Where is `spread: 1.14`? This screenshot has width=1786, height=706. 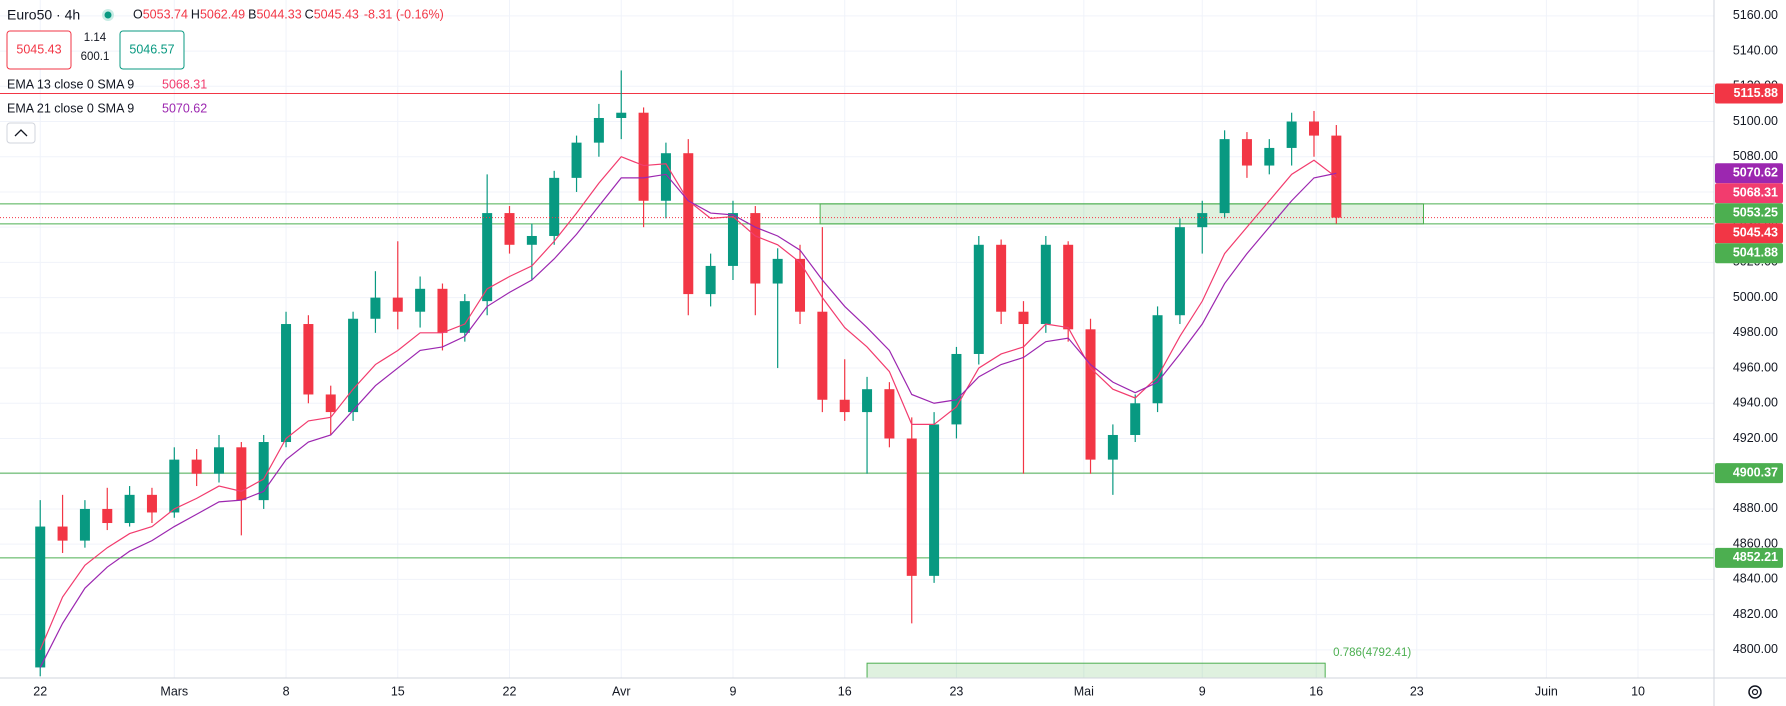 spread: 1.14 is located at coordinates (95, 38).